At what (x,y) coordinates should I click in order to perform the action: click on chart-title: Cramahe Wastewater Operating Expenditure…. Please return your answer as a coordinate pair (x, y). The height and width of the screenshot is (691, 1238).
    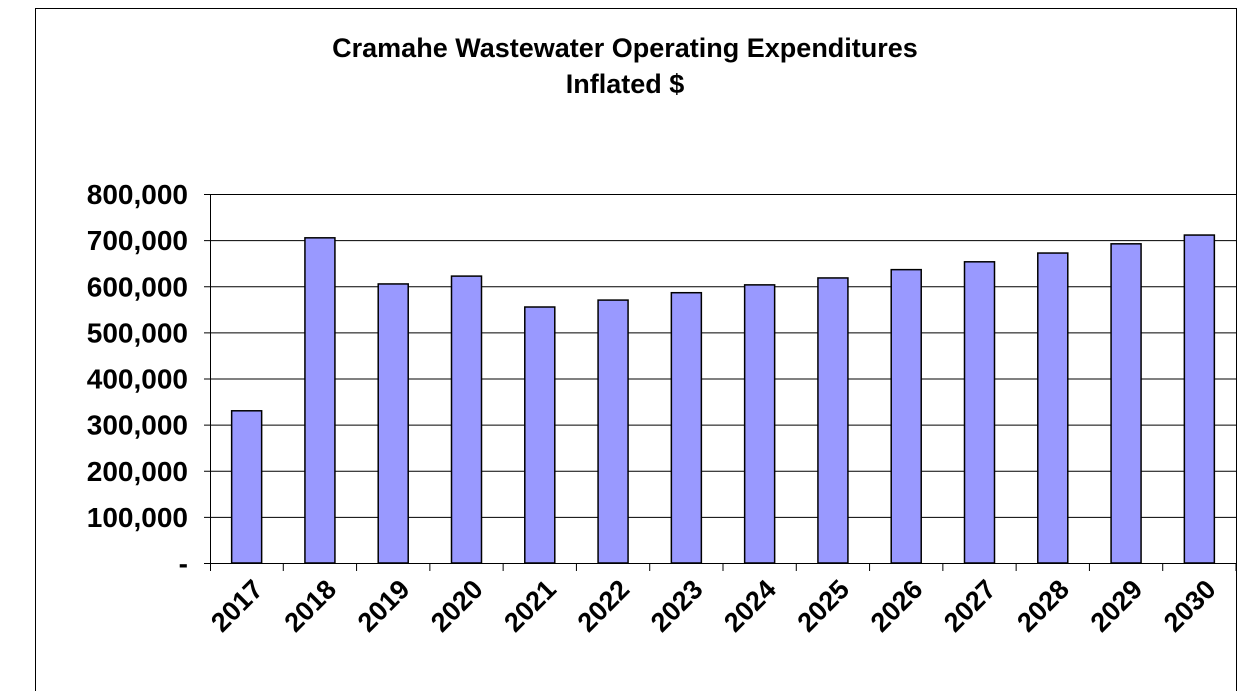
    Looking at the image, I should click on (625, 48).